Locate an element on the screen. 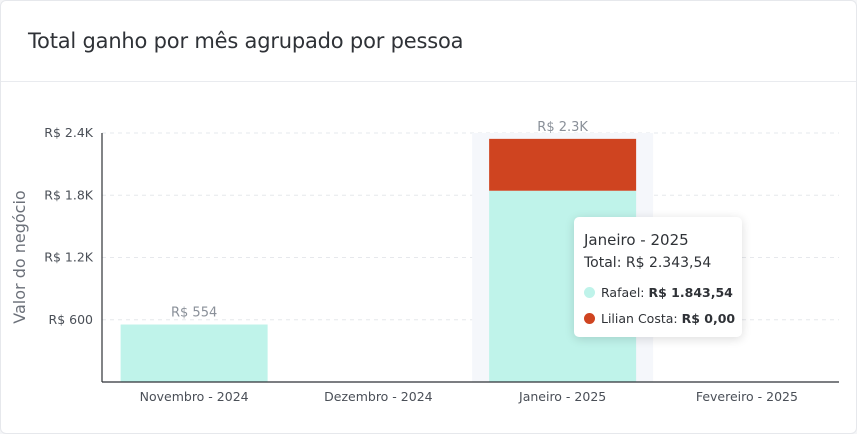 This screenshot has width=857, height=434. tooltip-series-value: R$ 0,00 is located at coordinates (708, 318).